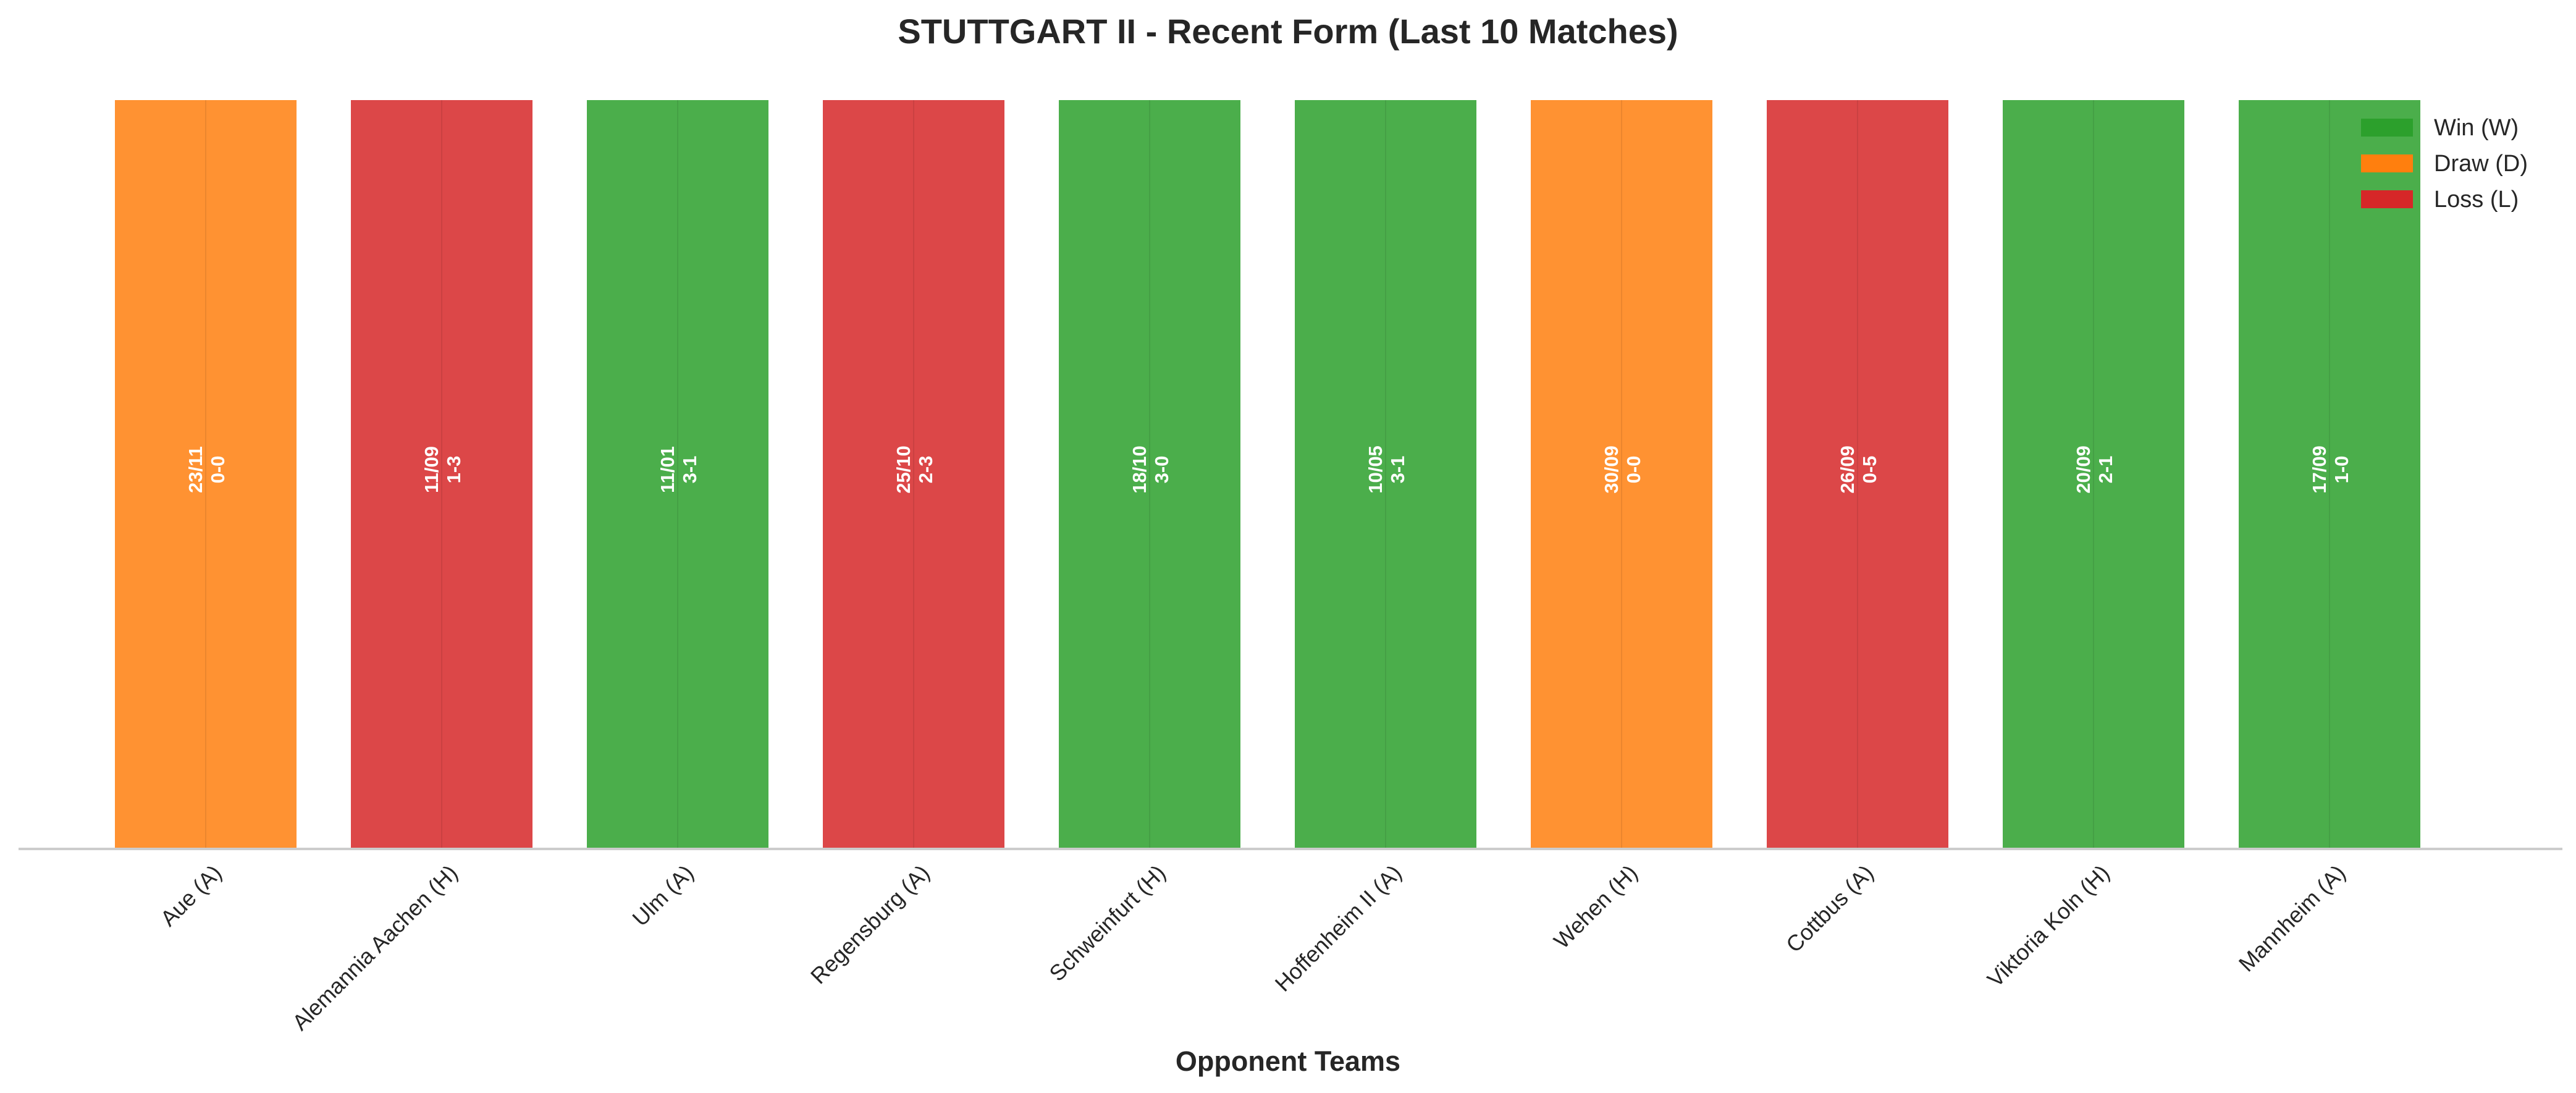 This screenshot has width=2576, height=1093. What do you see at coordinates (903, 470) in the screenshot?
I see `bar-date-label: 25/10` at bounding box center [903, 470].